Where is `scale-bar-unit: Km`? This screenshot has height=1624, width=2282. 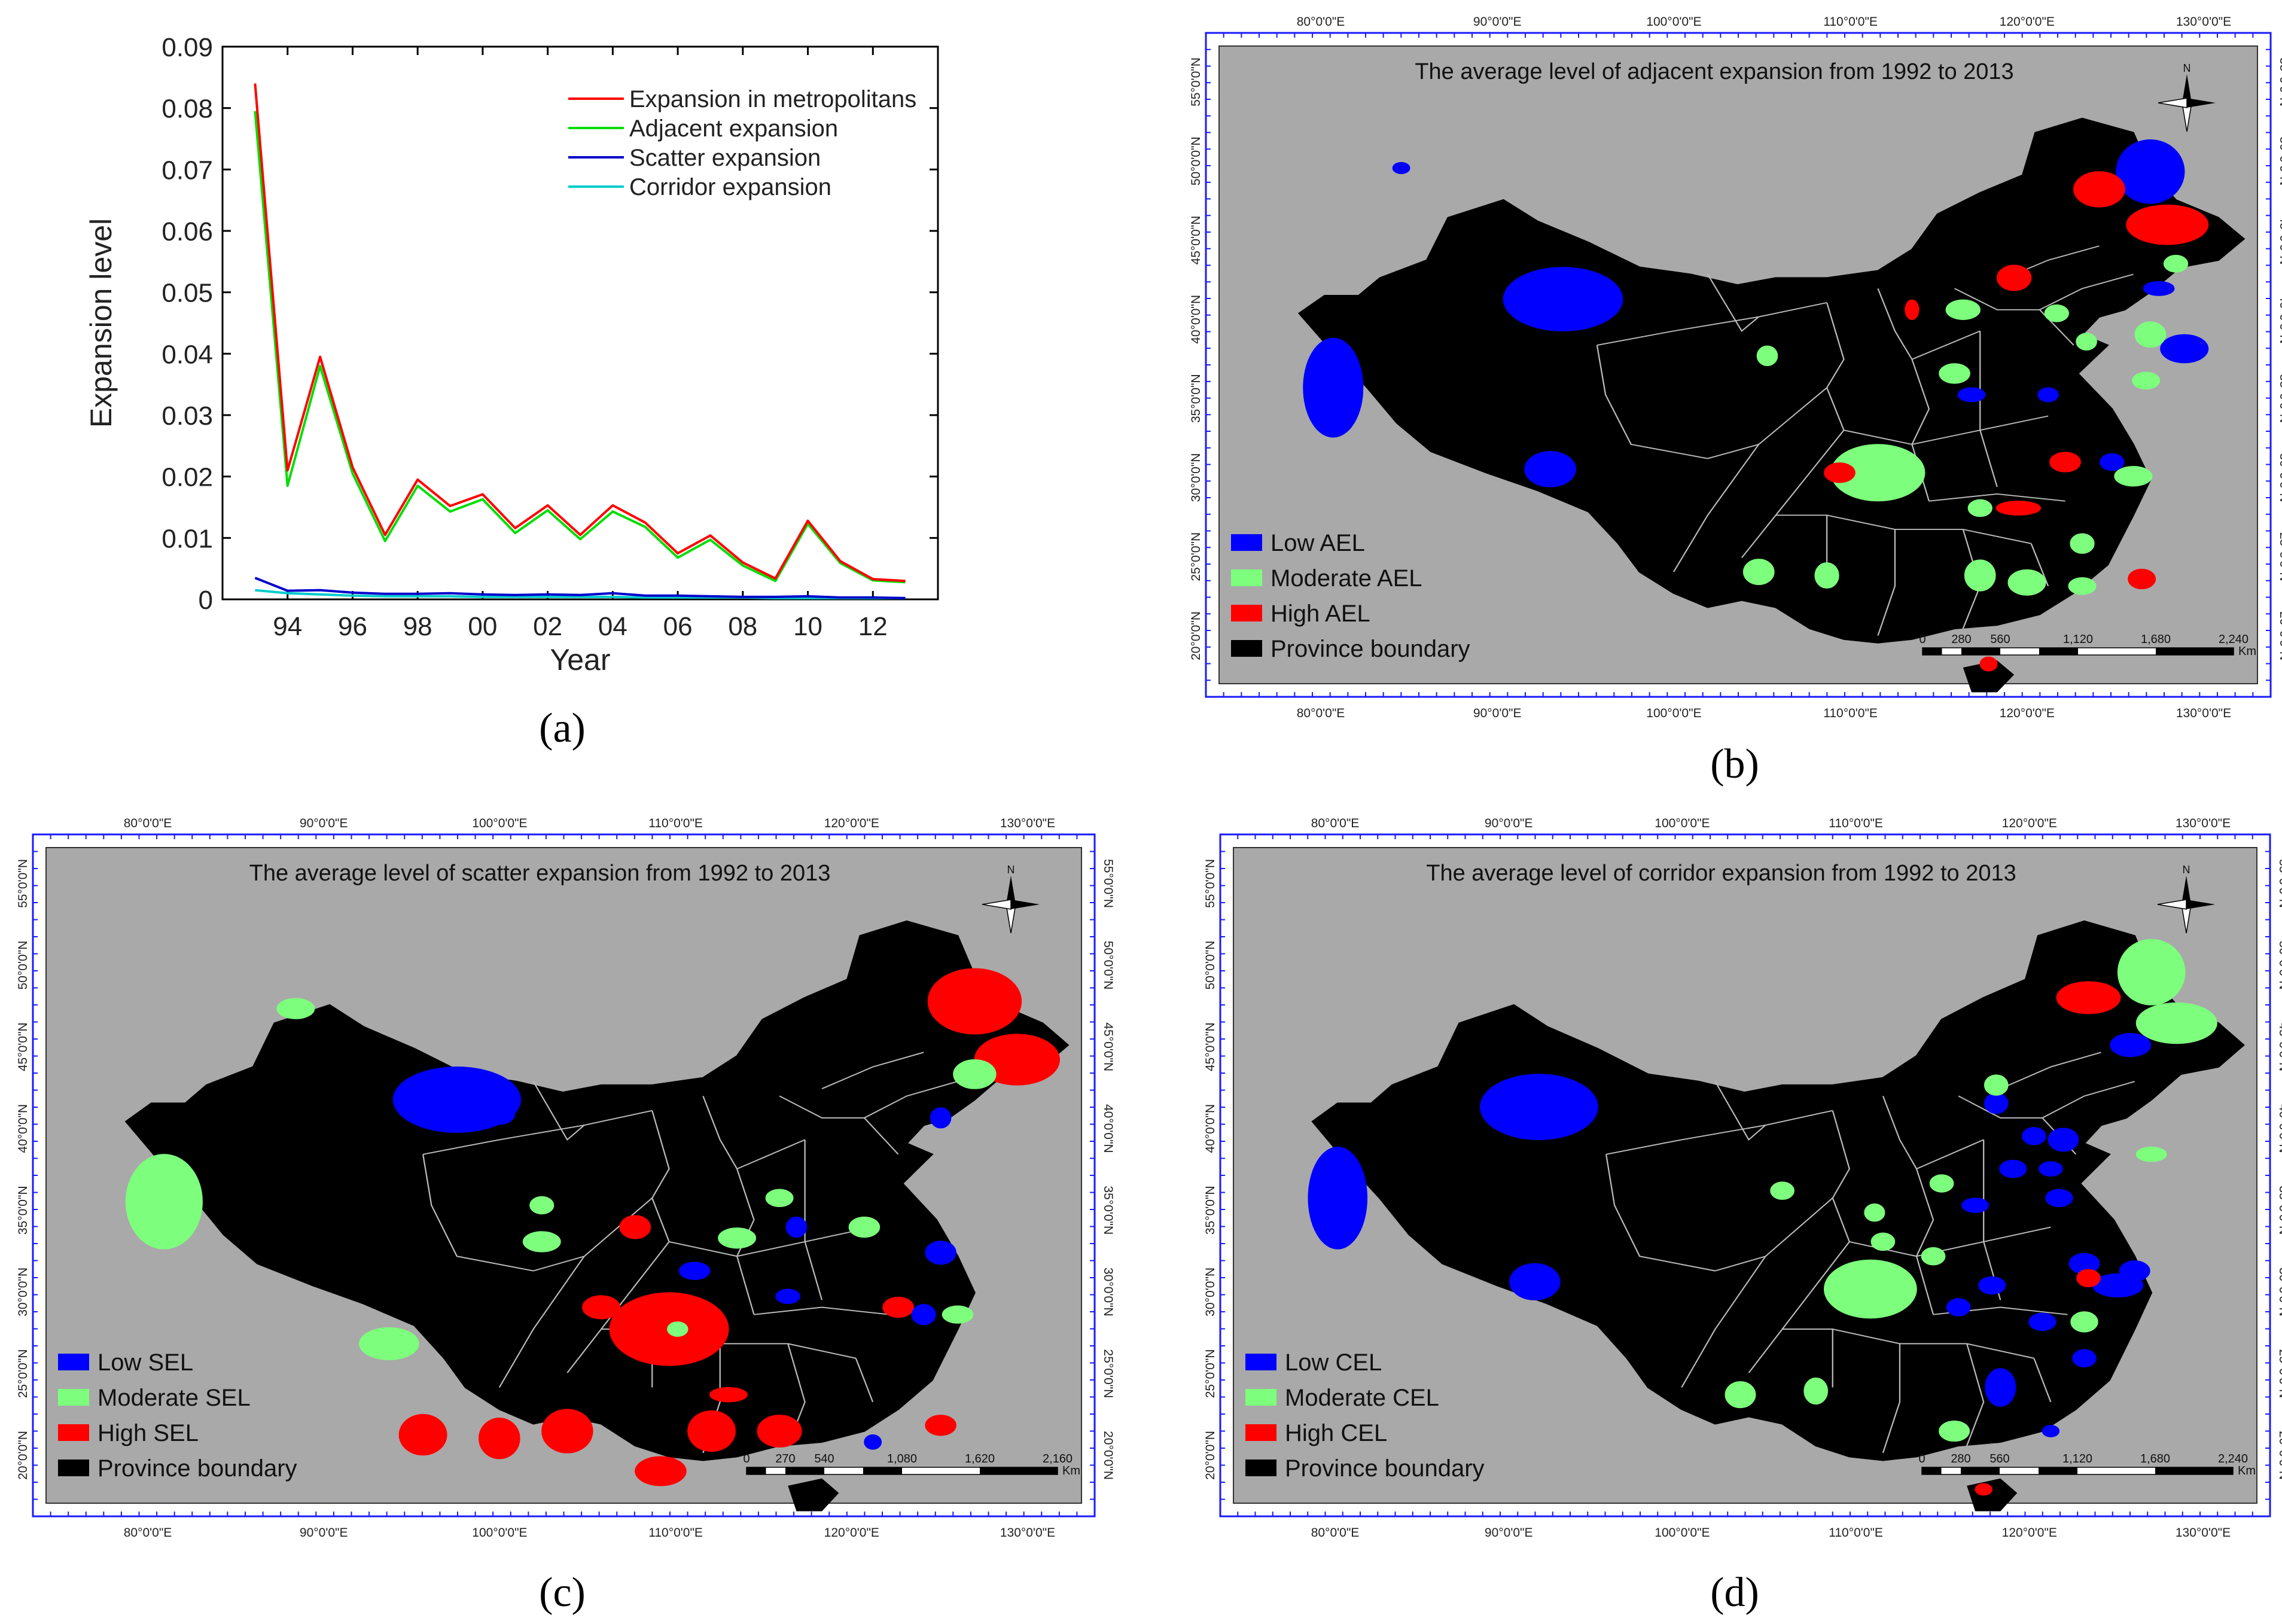 scale-bar-unit: Km is located at coordinates (2247, 1470).